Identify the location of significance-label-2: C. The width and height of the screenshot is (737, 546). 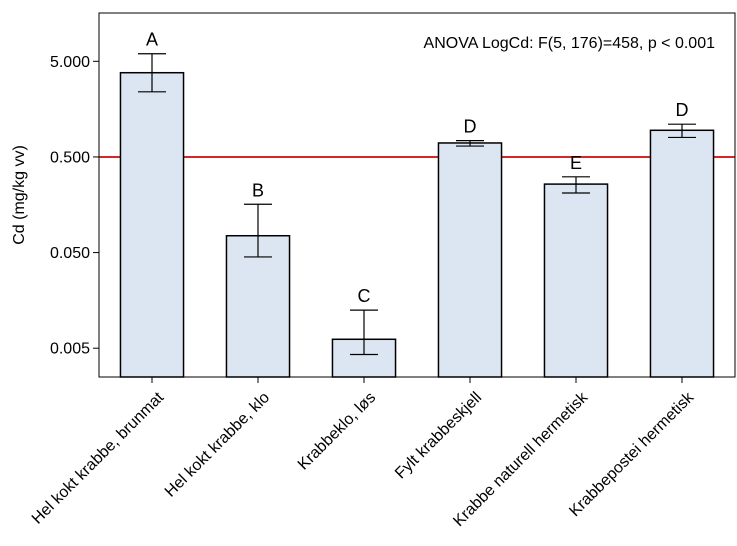
(364, 296).